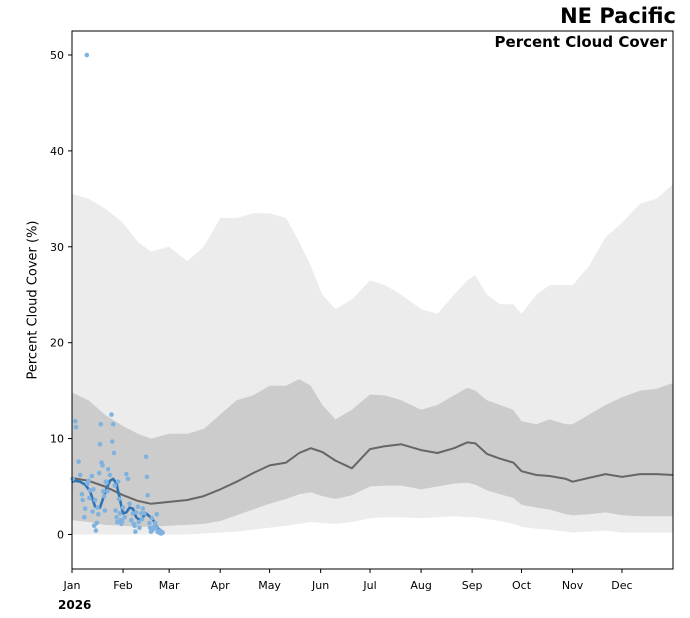 The height and width of the screenshot is (618, 690). Describe the element at coordinates (573, 585) in the screenshot. I see `x-tick-label: Nov` at that location.